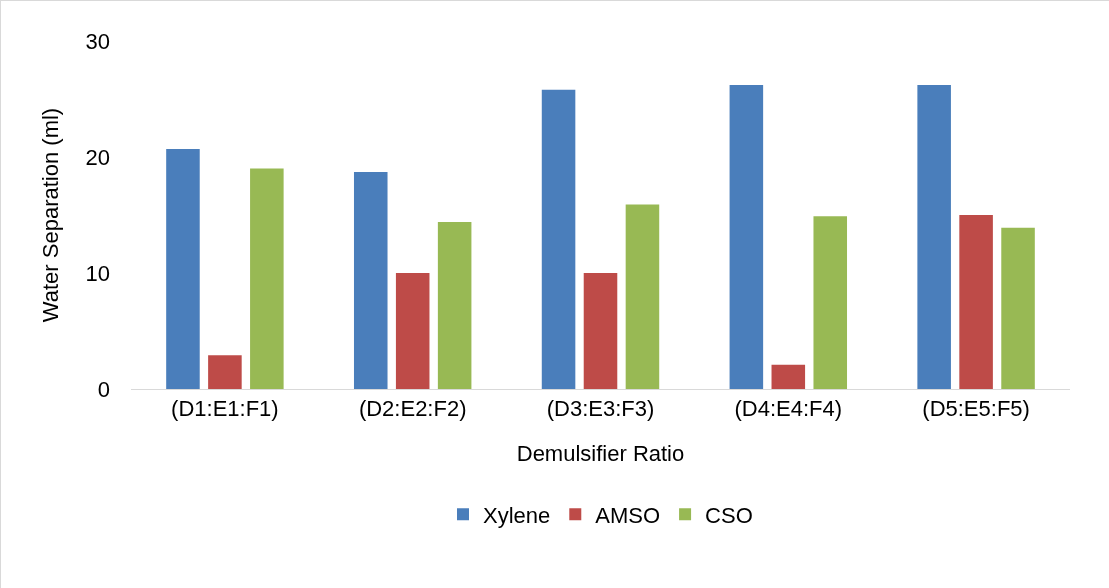  What do you see at coordinates (729, 515) in the screenshot?
I see `legend-label: CSO` at bounding box center [729, 515].